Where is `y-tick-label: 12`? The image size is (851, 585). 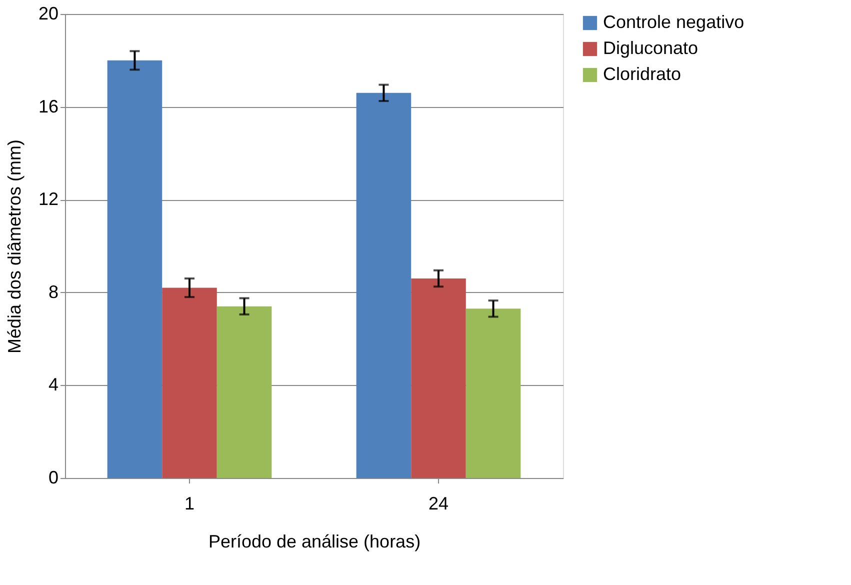
y-tick-label: 12 is located at coordinates (48, 199).